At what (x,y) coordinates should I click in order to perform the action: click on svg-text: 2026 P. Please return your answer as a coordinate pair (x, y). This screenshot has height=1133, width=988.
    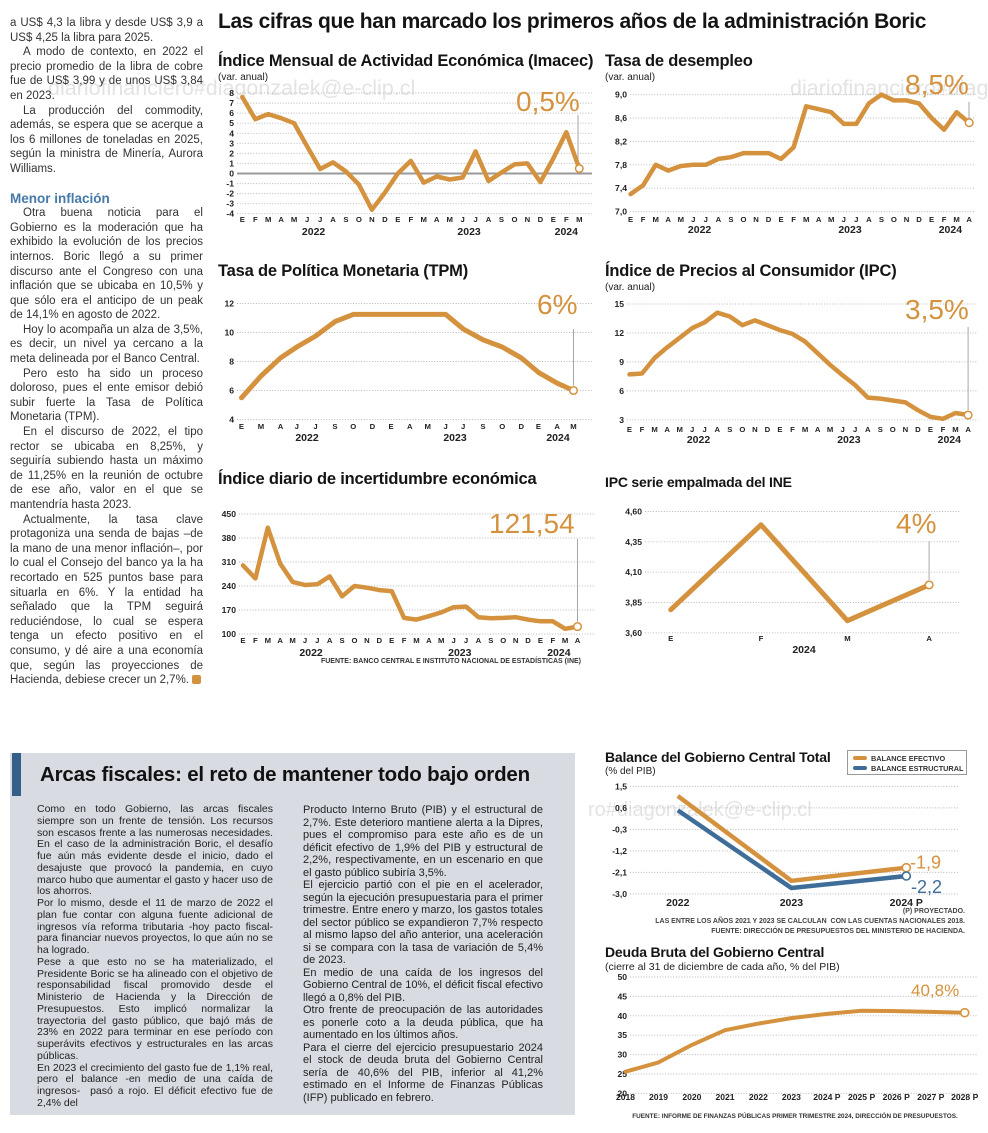
    Looking at the image, I should click on (897, 1097).